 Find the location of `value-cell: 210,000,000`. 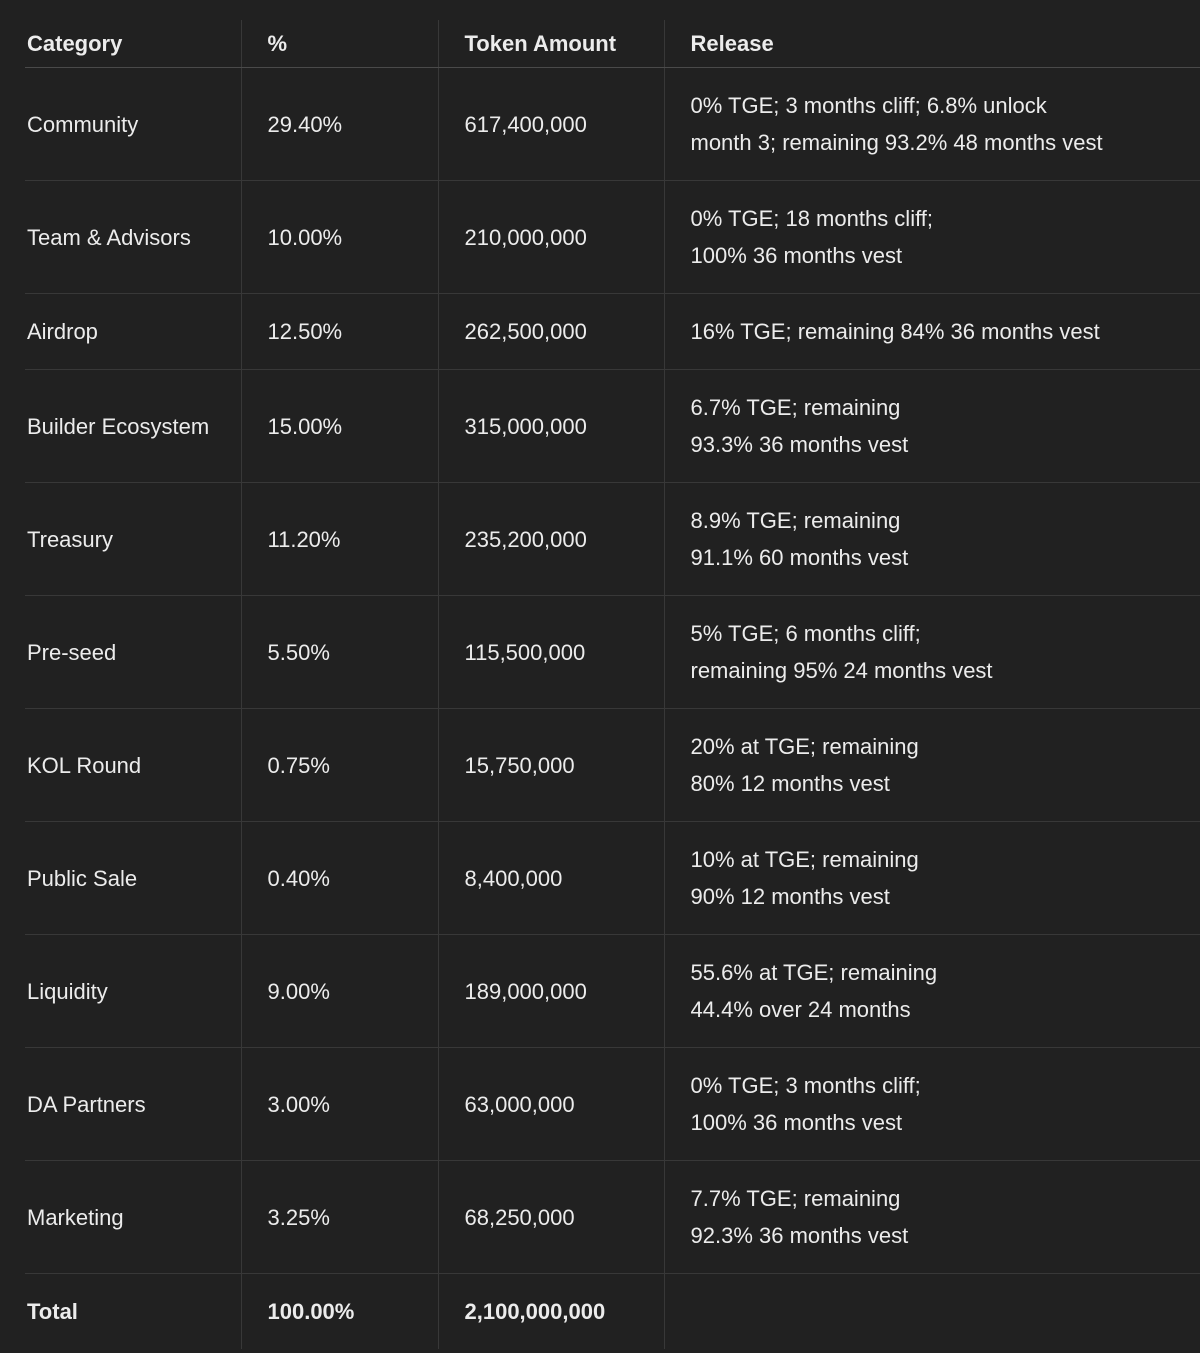

value-cell: 210,000,000 is located at coordinates (550, 237).